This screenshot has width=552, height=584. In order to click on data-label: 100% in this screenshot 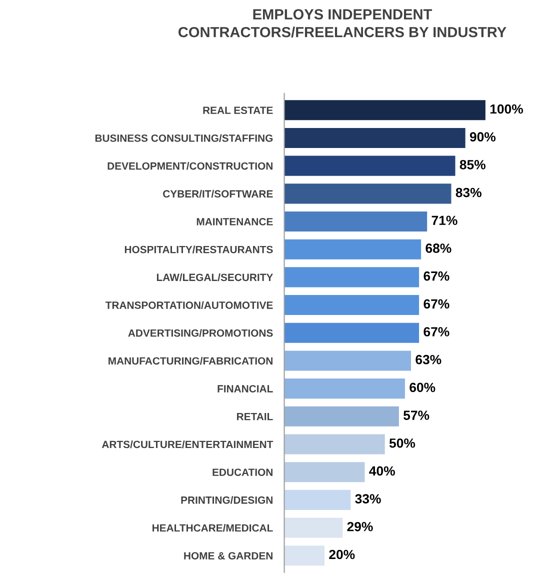, I will do `click(506, 109)`.